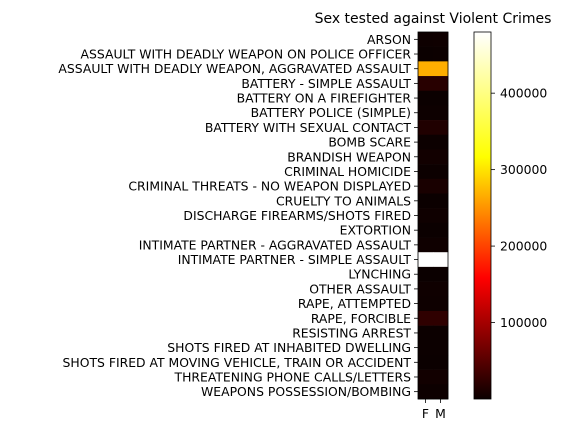 This screenshot has height=435, width=582. Describe the element at coordinates (369, 142) in the screenshot. I see `row-label: BOMB SCARE` at that location.